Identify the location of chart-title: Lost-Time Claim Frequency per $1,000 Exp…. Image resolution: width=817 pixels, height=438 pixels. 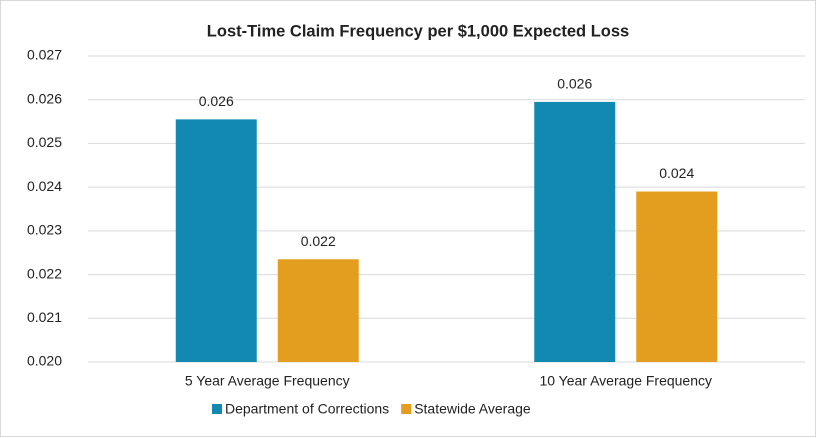
(418, 31).